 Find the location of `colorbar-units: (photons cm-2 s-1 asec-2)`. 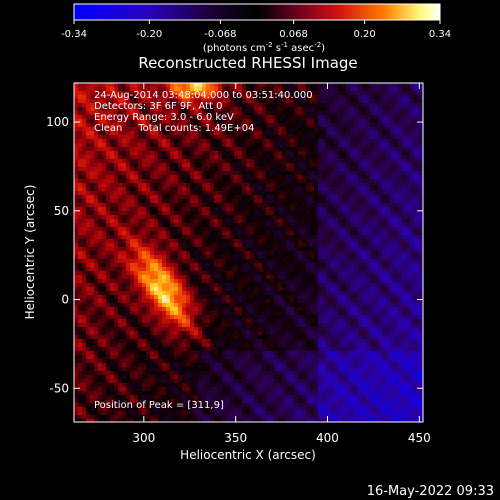

colorbar-units: (photons cm-2 s-1 asec-2) is located at coordinates (264, 47).